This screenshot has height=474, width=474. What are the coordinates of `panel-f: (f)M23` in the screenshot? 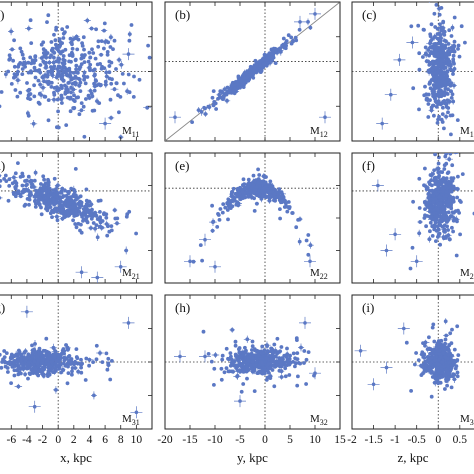 It's located at (412, 218).